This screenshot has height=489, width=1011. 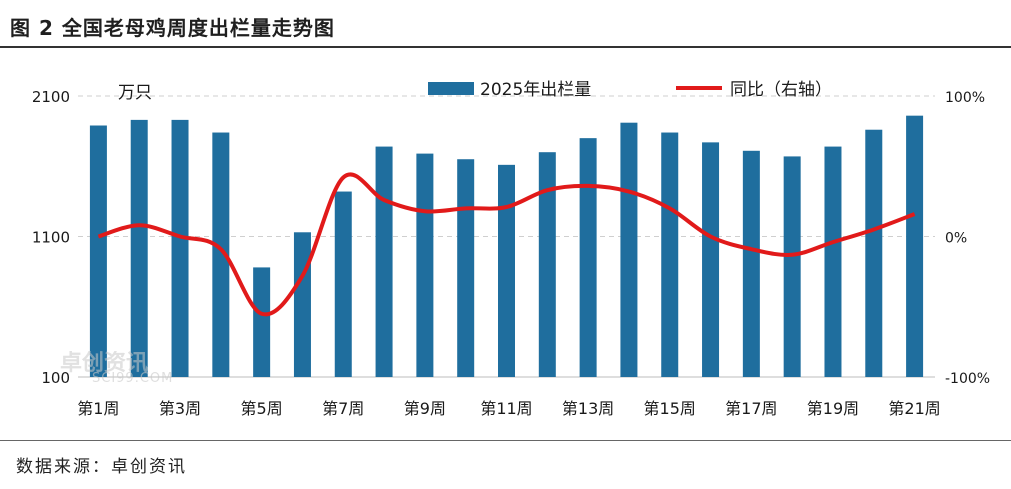 What do you see at coordinates (451, 88) in the screenshot?
I see `legend-bar-swatch` at bounding box center [451, 88].